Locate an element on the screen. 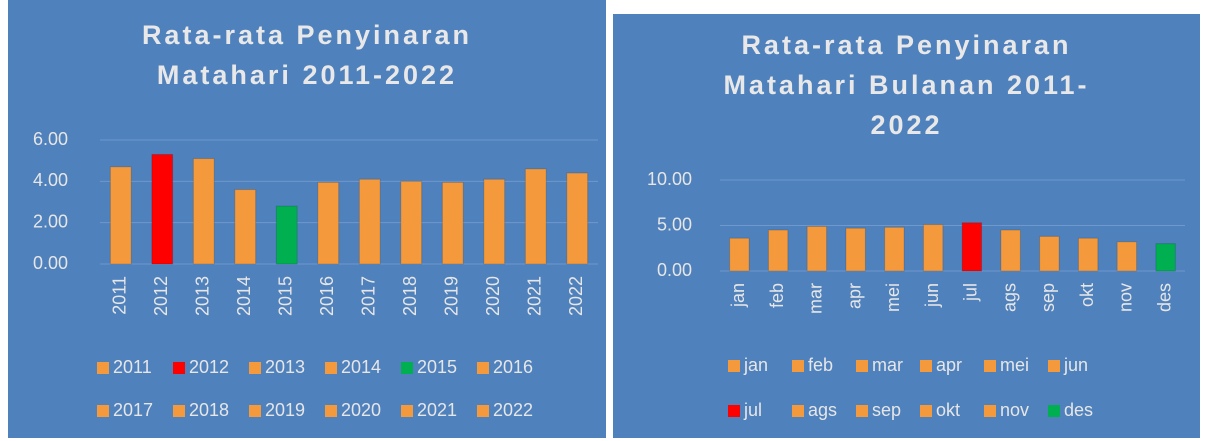 This screenshot has width=1208, height=441. legend-label: jul is located at coordinates (752, 410).